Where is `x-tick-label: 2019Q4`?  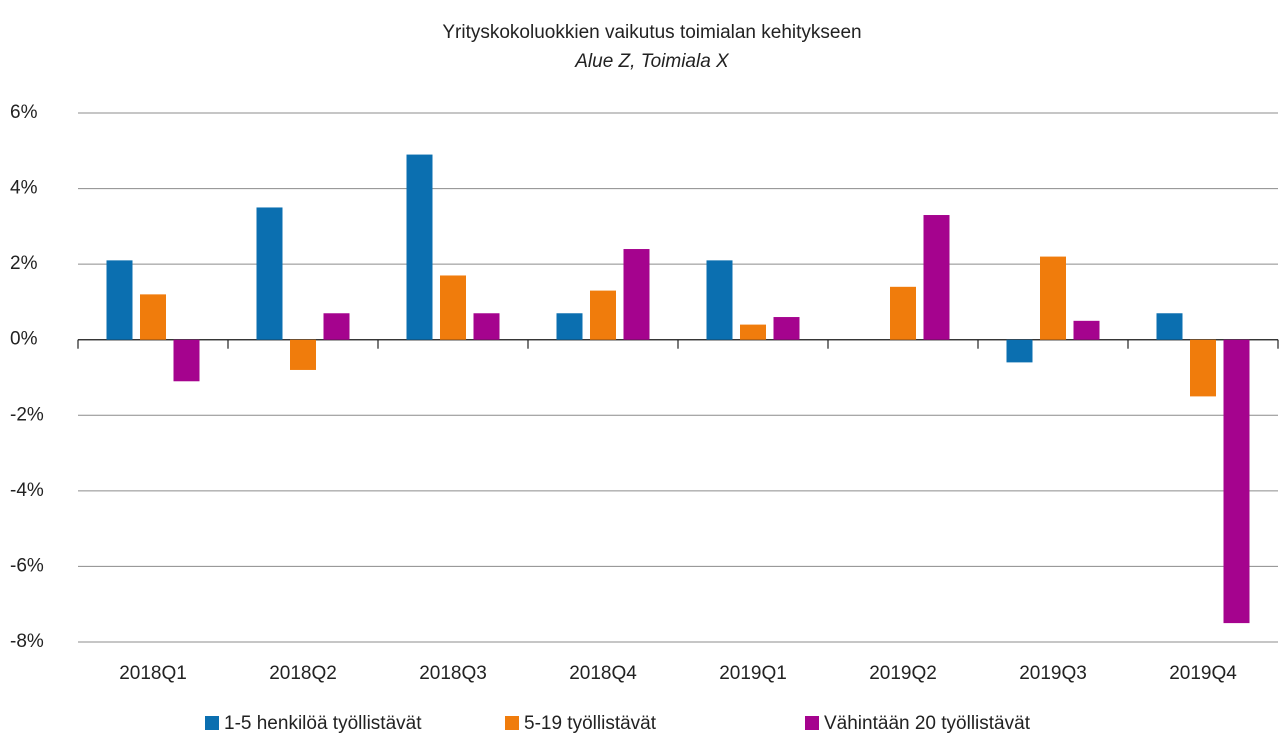
x-tick-label: 2019Q4 is located at coordinates (1203, 673).